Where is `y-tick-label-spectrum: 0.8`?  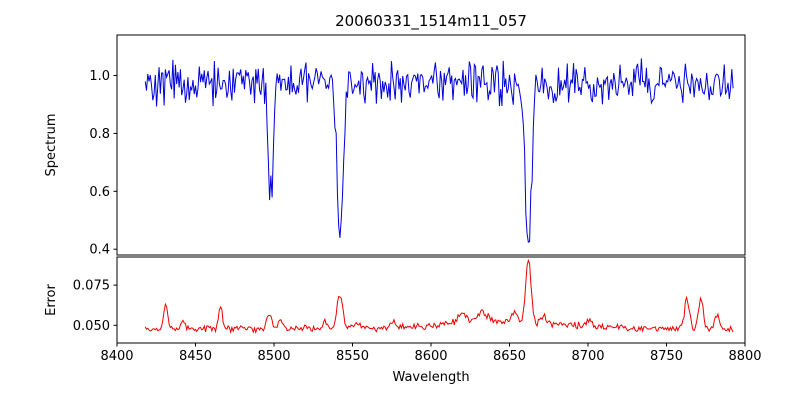
y-tick-label-spectrum: 0.8 is located at coordinates (99, 134).